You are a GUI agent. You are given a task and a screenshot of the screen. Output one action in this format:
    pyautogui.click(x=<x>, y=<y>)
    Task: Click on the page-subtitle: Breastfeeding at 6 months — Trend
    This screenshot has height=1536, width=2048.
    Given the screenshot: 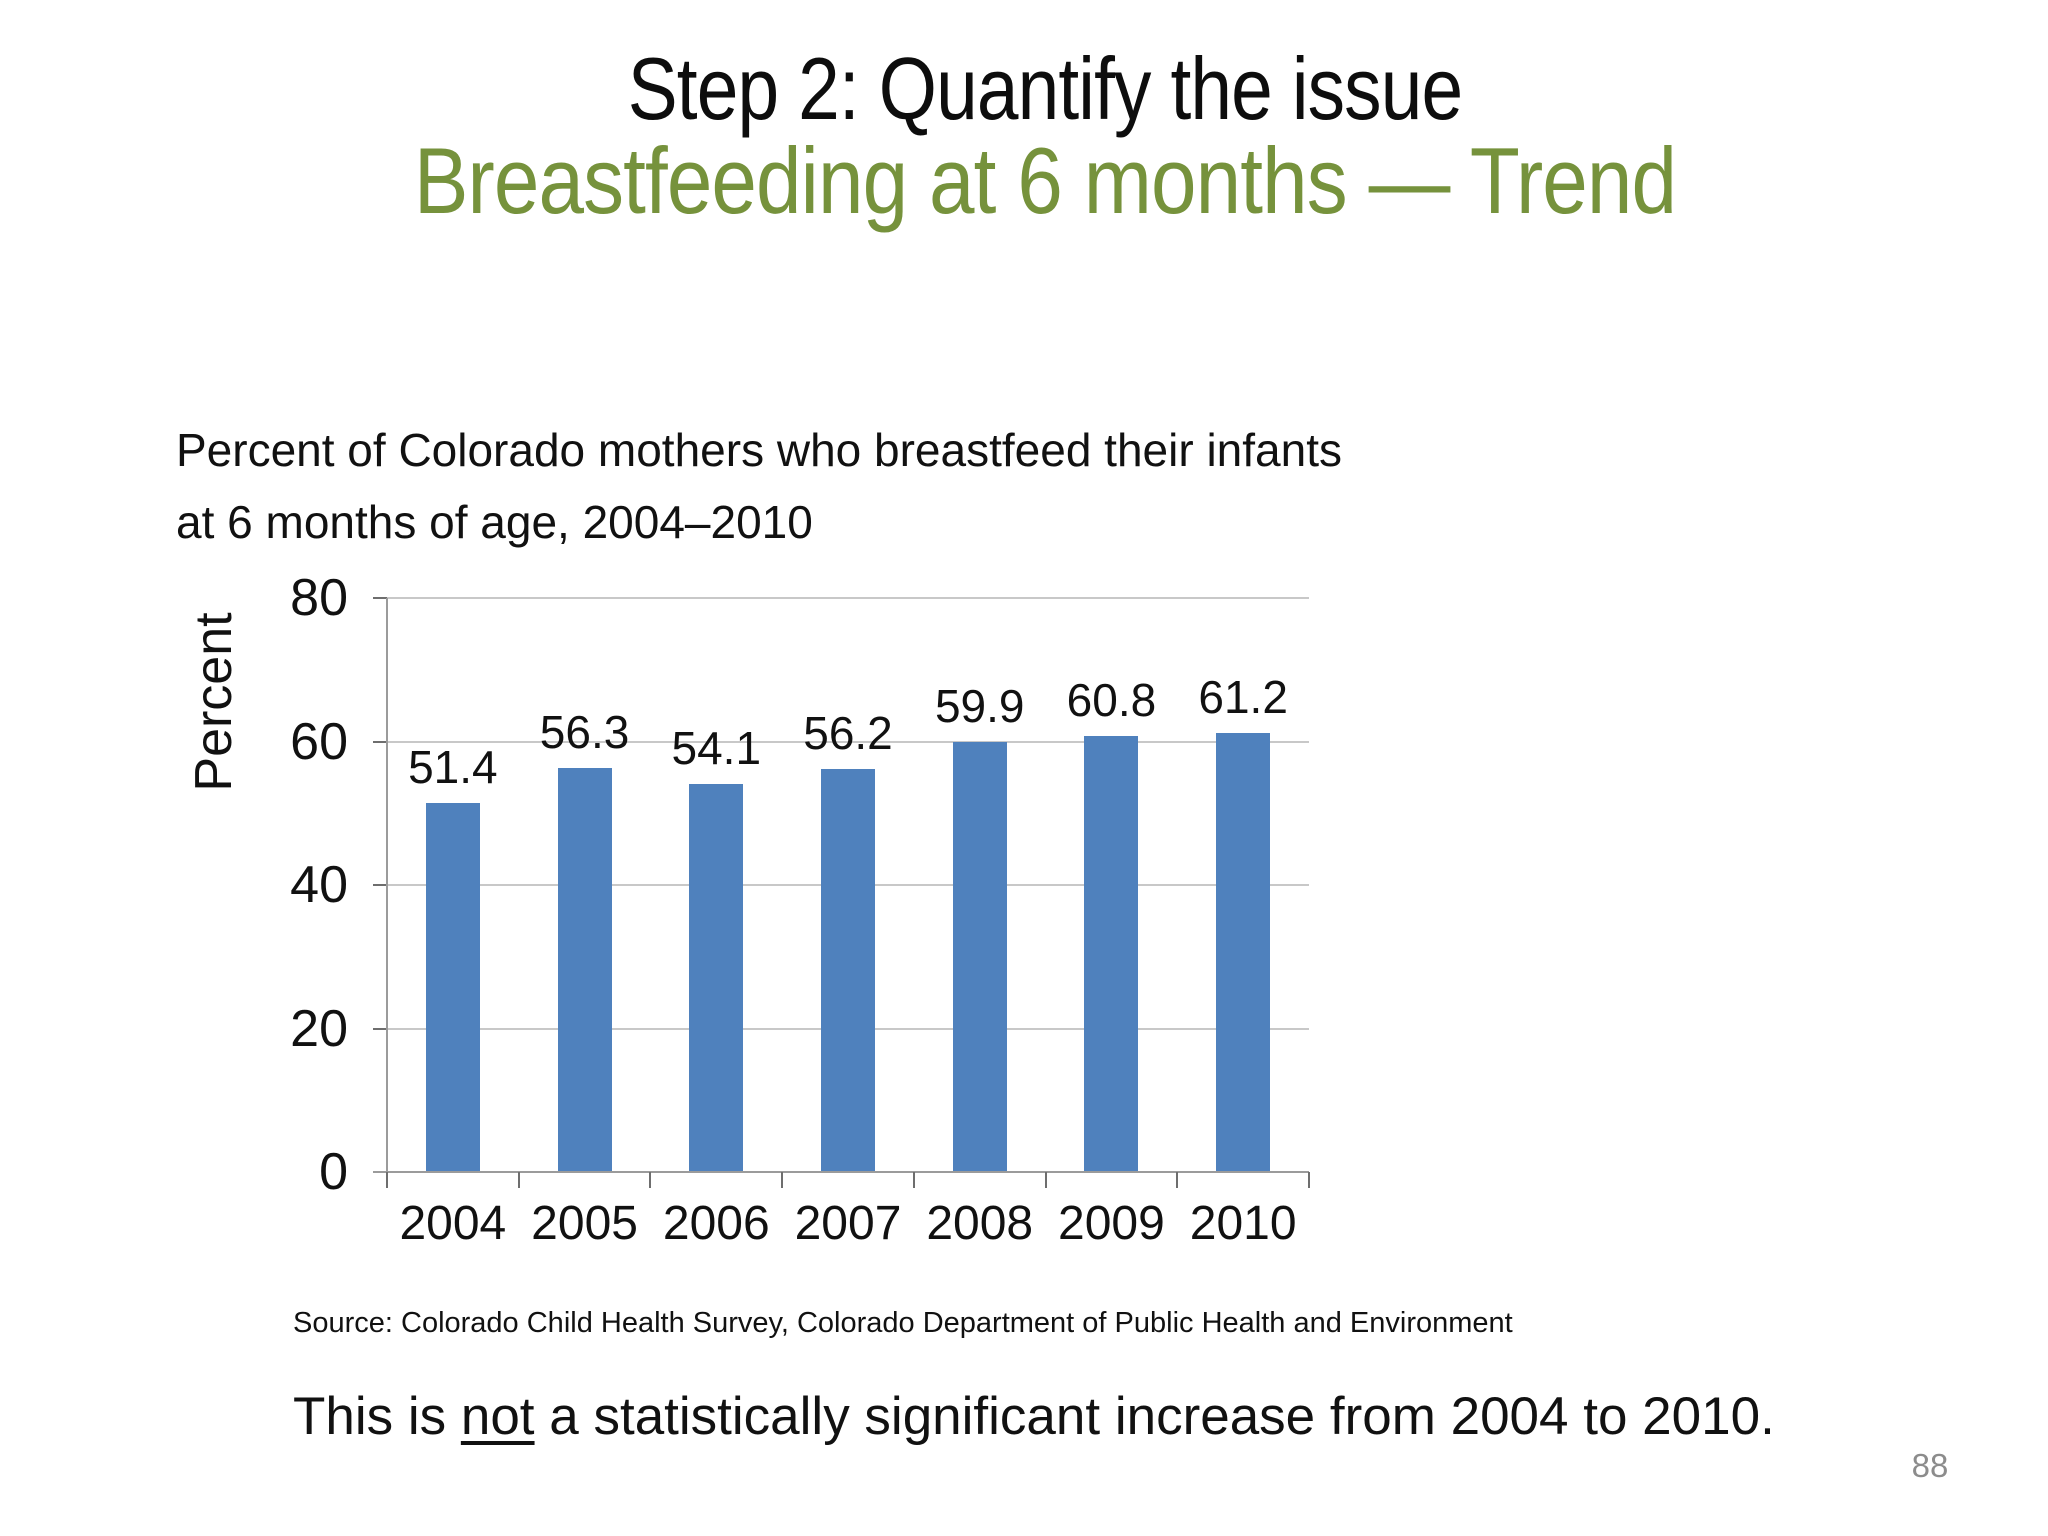 What is the action you would take?
    pyautogui.click(x=1045, y=180)
    